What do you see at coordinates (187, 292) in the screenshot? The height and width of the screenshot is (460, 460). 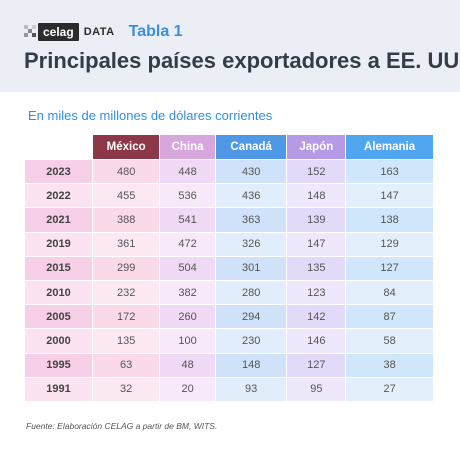 I see `cell-china: 382` at bounding box center [187, 292].